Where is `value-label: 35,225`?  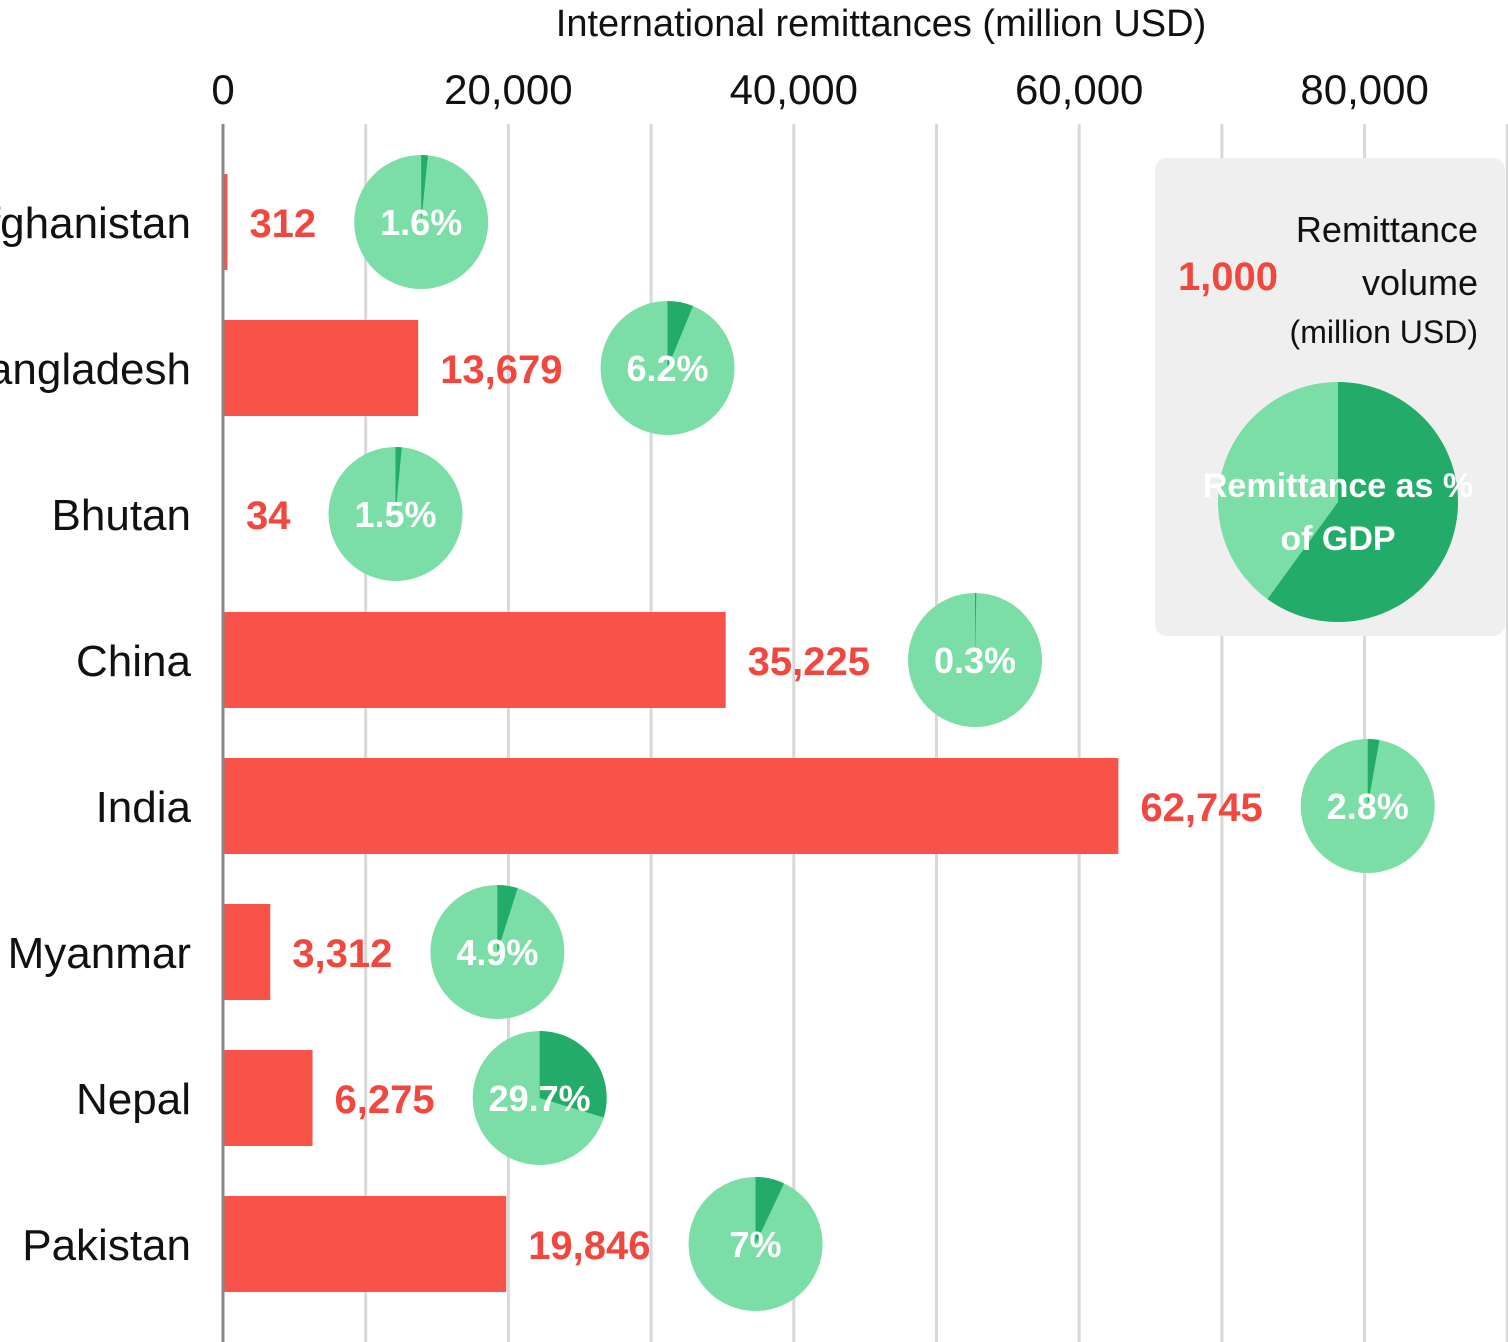
value-label: 35,225 is located at coordinates (809, 662).